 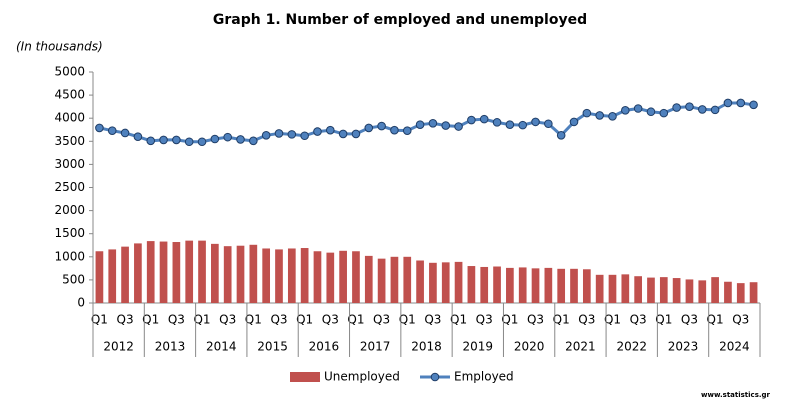 What do you see at coordinates (170, 347) in the screenshot?
I see `year-label: 2013` at bounding box center [170, 347].